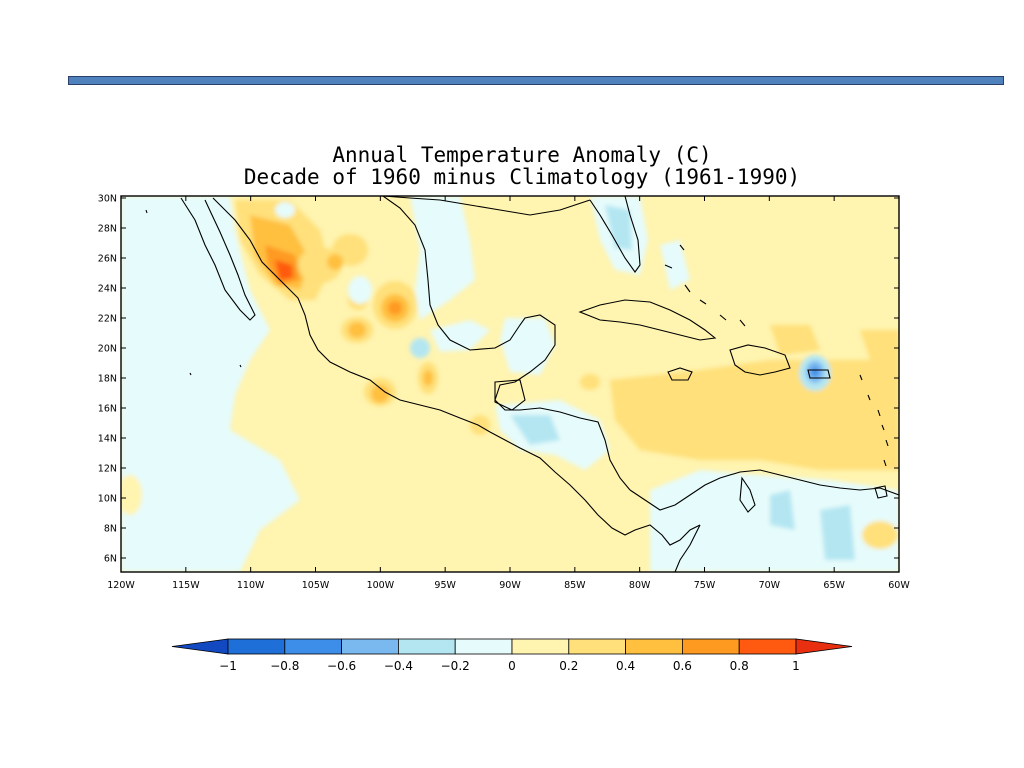 This screenshot has height=768, width=1024. Describe the element at coordinates (107, 349) in the screenshot. I see `lat-label: 20N` at that location.